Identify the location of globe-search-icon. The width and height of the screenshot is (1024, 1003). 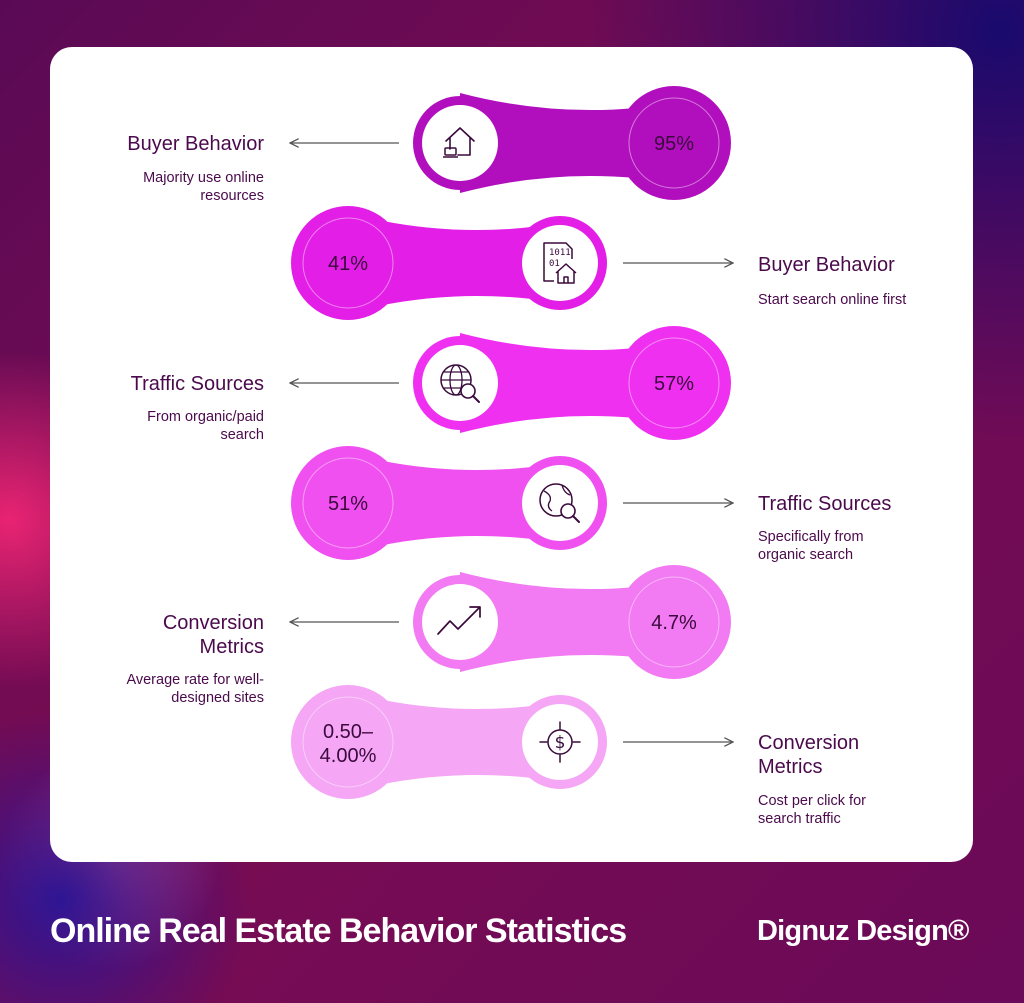
(460, 383).